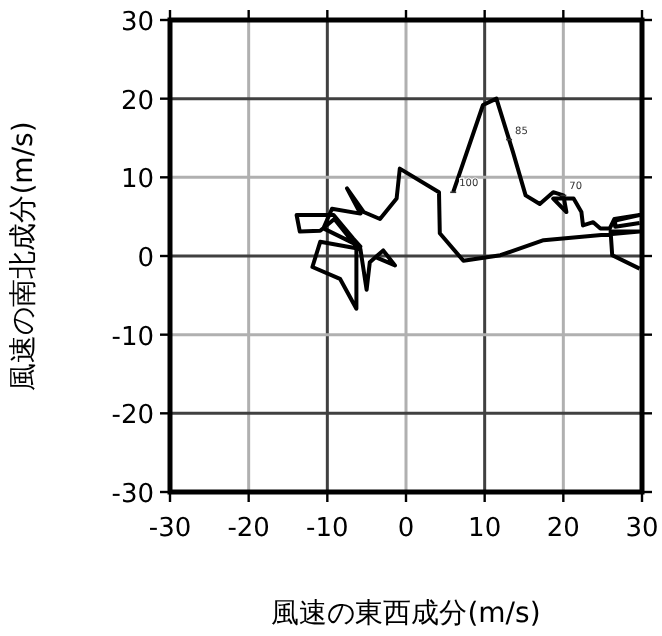  What do you see at coordinates (145, 259) in the screenshot?
I see `y-tick-label: 0` at bounding box center [145, 259].